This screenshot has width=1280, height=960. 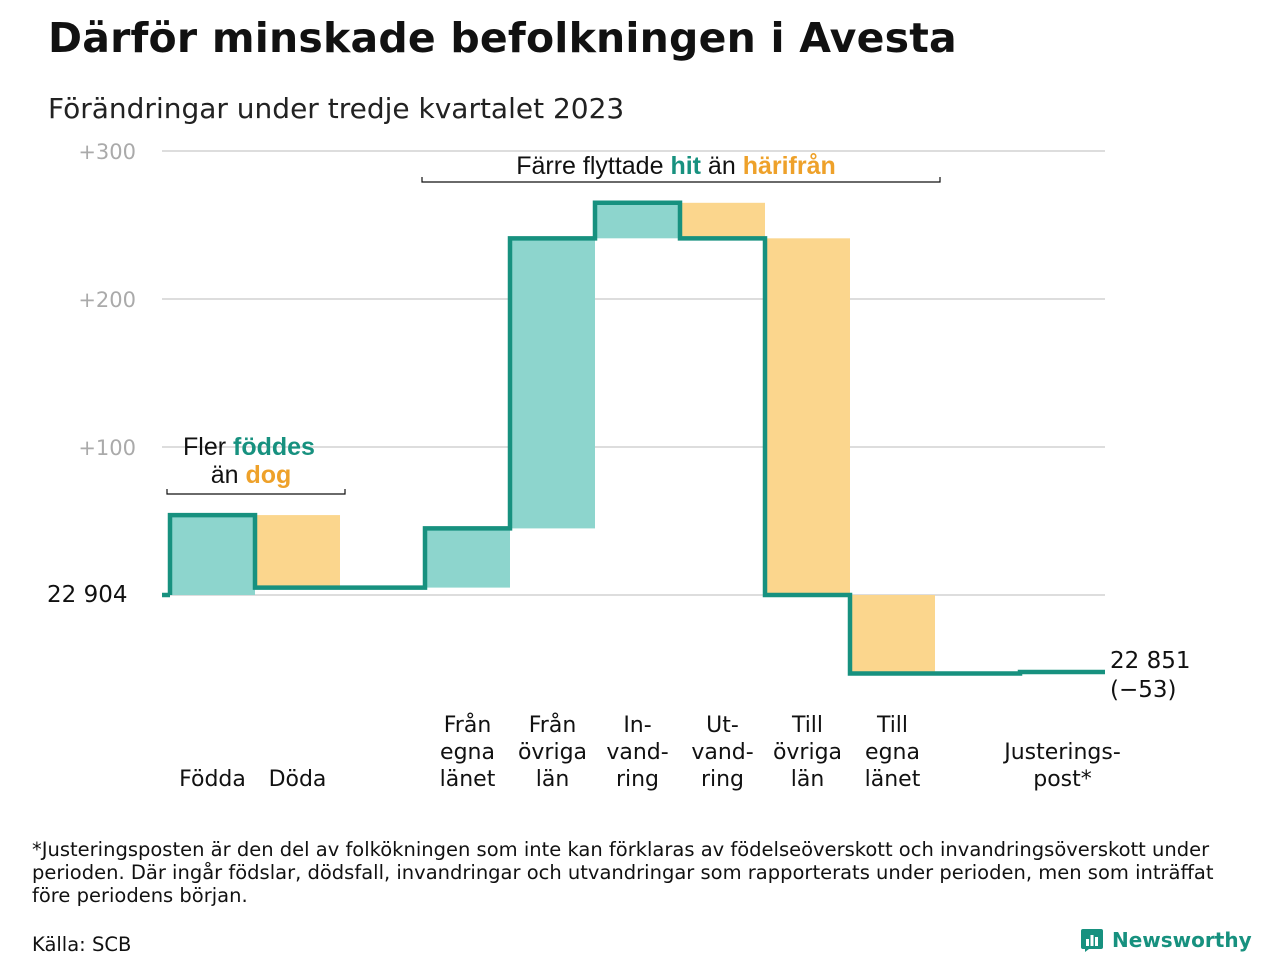 What do you see at coordinates (208, 447) in the screenshot?
I see `annotation-births-prefix: Fler` at bounding box center [208, 447].